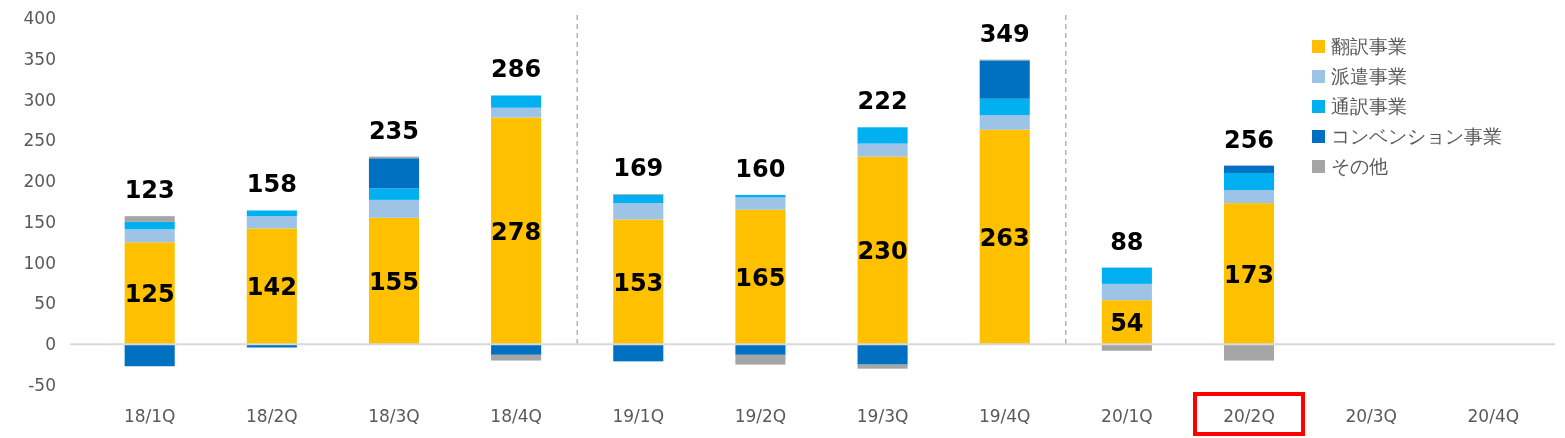  I want to click on legend-label: その他, so click(1359, 166).